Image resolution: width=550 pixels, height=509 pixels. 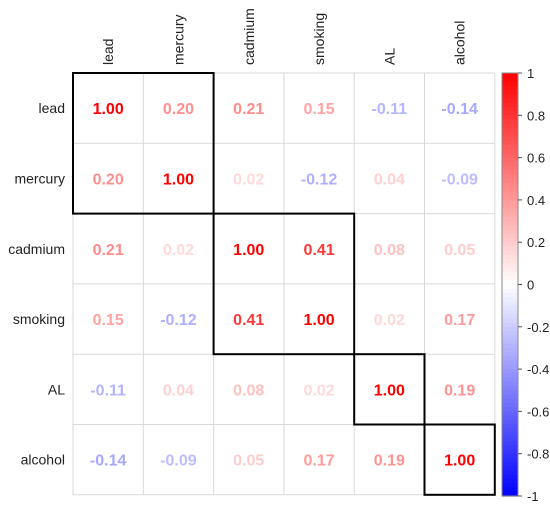 I want to click on cell-value-label: 0.05, so click(x=248, y=461).